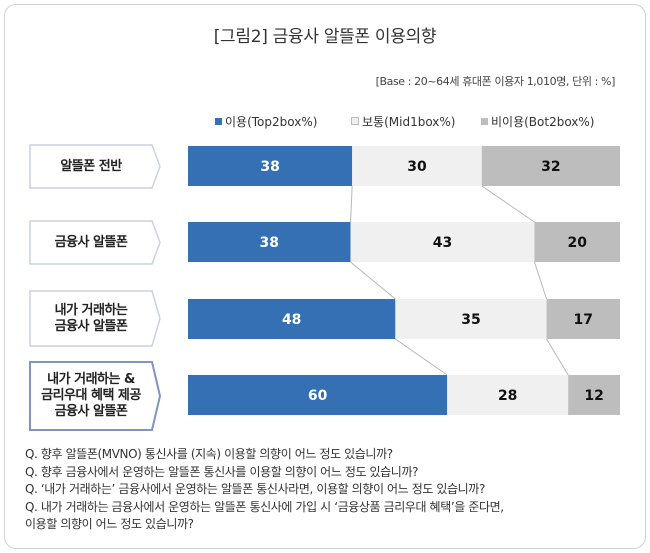  Describe the element at coordinates (543, 122) in the screenshot. I see `legend-label-nonuse: 비이용(Bot2box%)` at that location.